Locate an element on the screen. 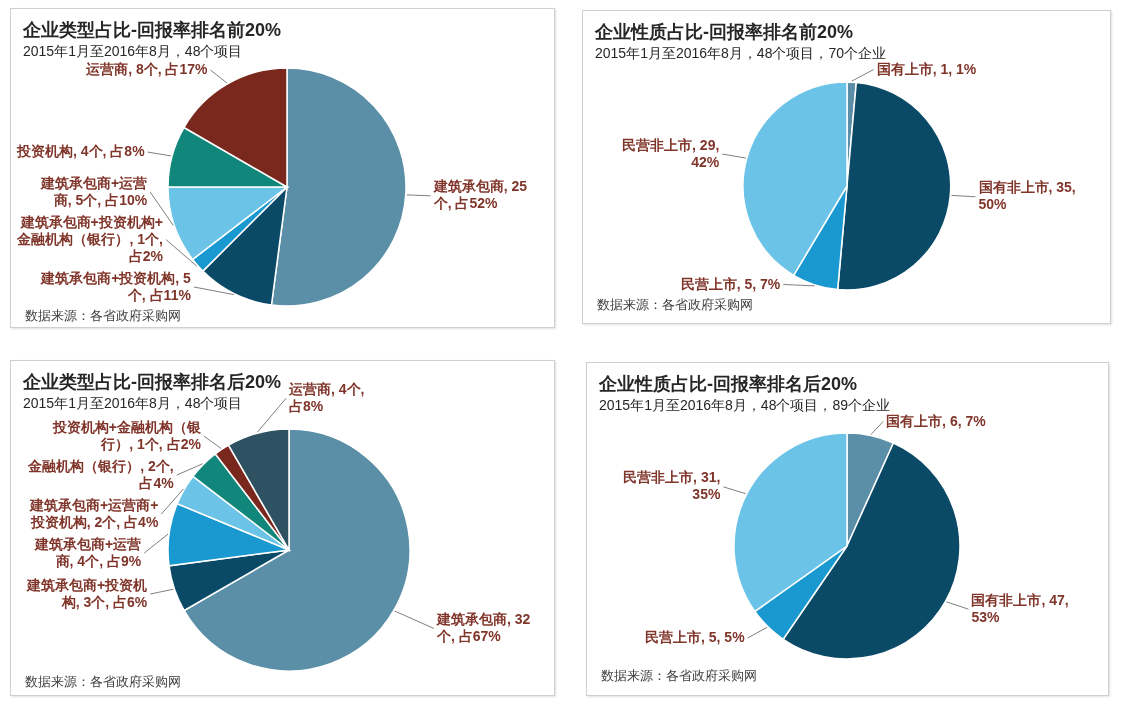  slice-label: 运营商, 4个, 占8% is located at coordinates (326, 397).